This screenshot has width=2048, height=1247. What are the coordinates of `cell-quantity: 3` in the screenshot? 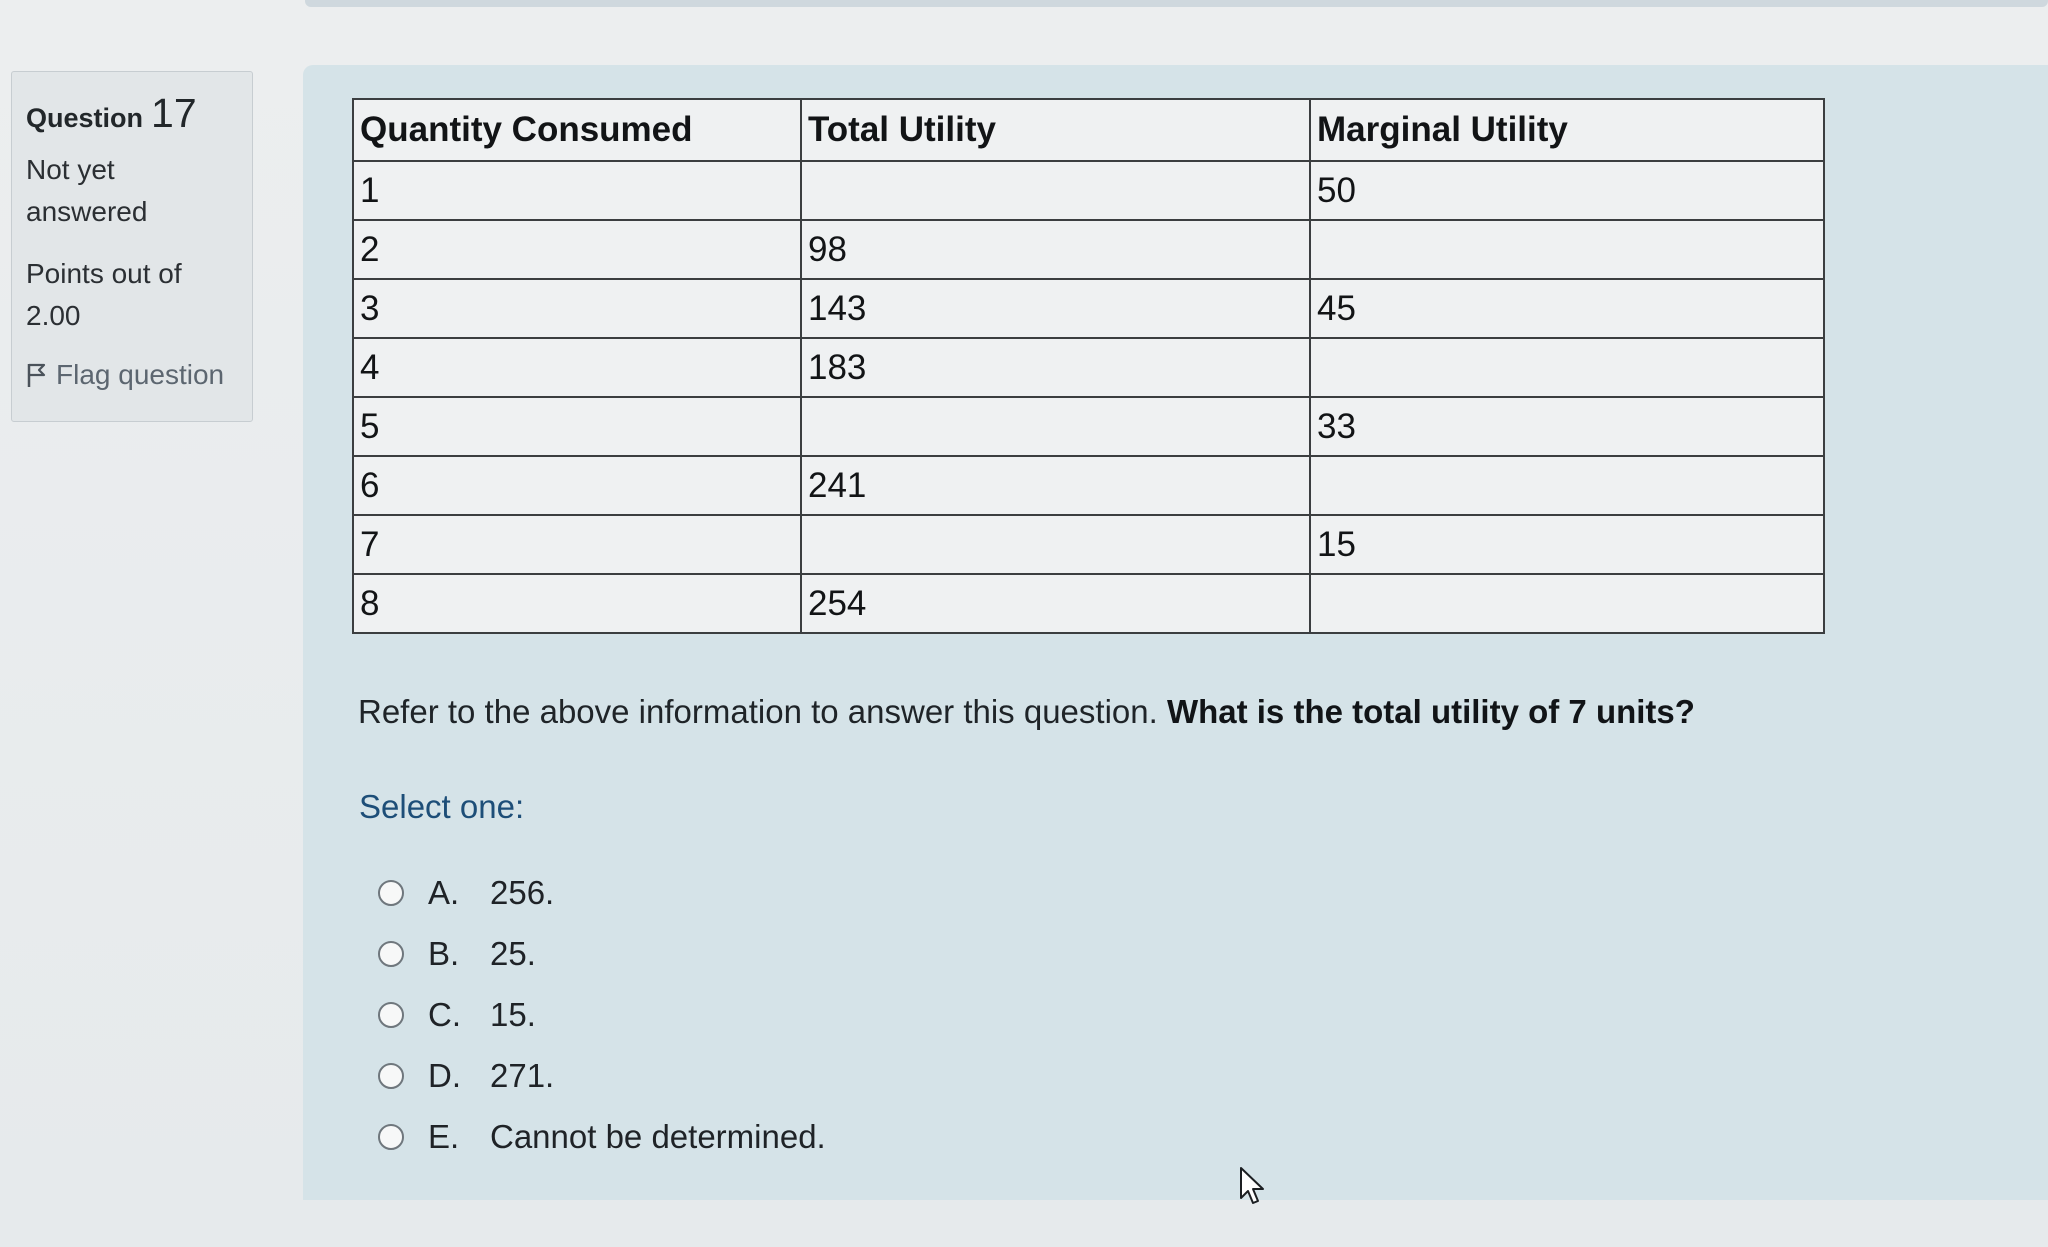 It's located at (577, 308).